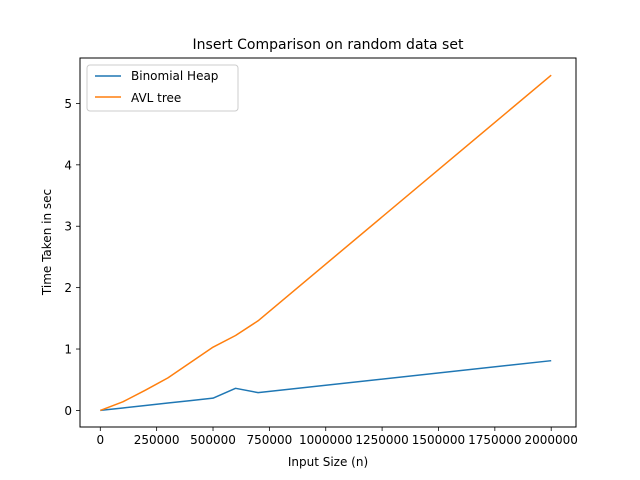  What do you see at coordinates (325, 440) in the screenshot?
I see `x-tick-label: 1000000` at bounding box center [325, 440].